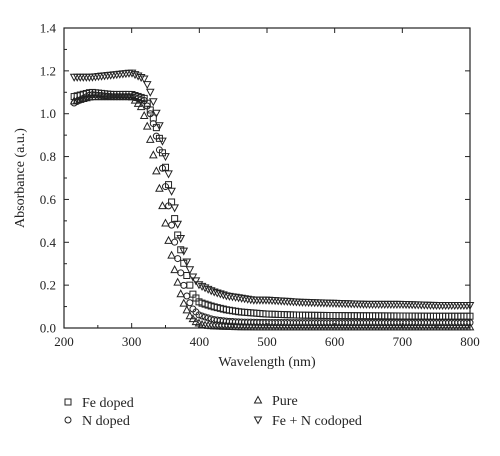 The height and width of the screenshot is (456, 500). What do you see at coordinates (68, 420) in the screenshot?
I see `legend-marker-circle-icon` at bounding box center [68, 420].